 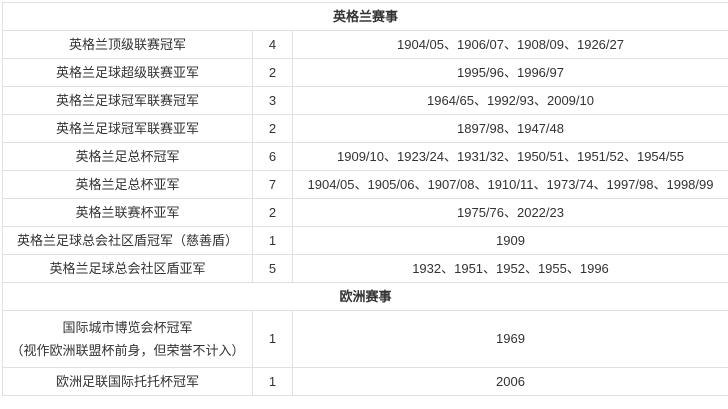 I want to click on honour-years: 1995/96、1996/97, so click(x=510, y=72).